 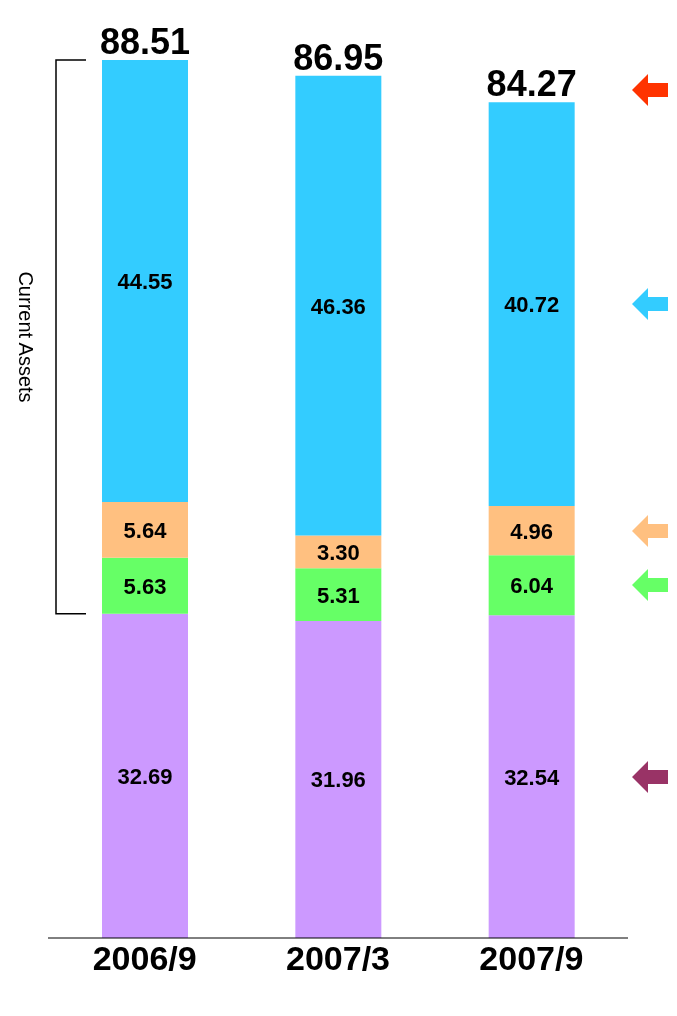 What do you see at coordinates (338, 552) in the screenshot?
I see `data-label: 3.30` at bounding box center [338, 552].